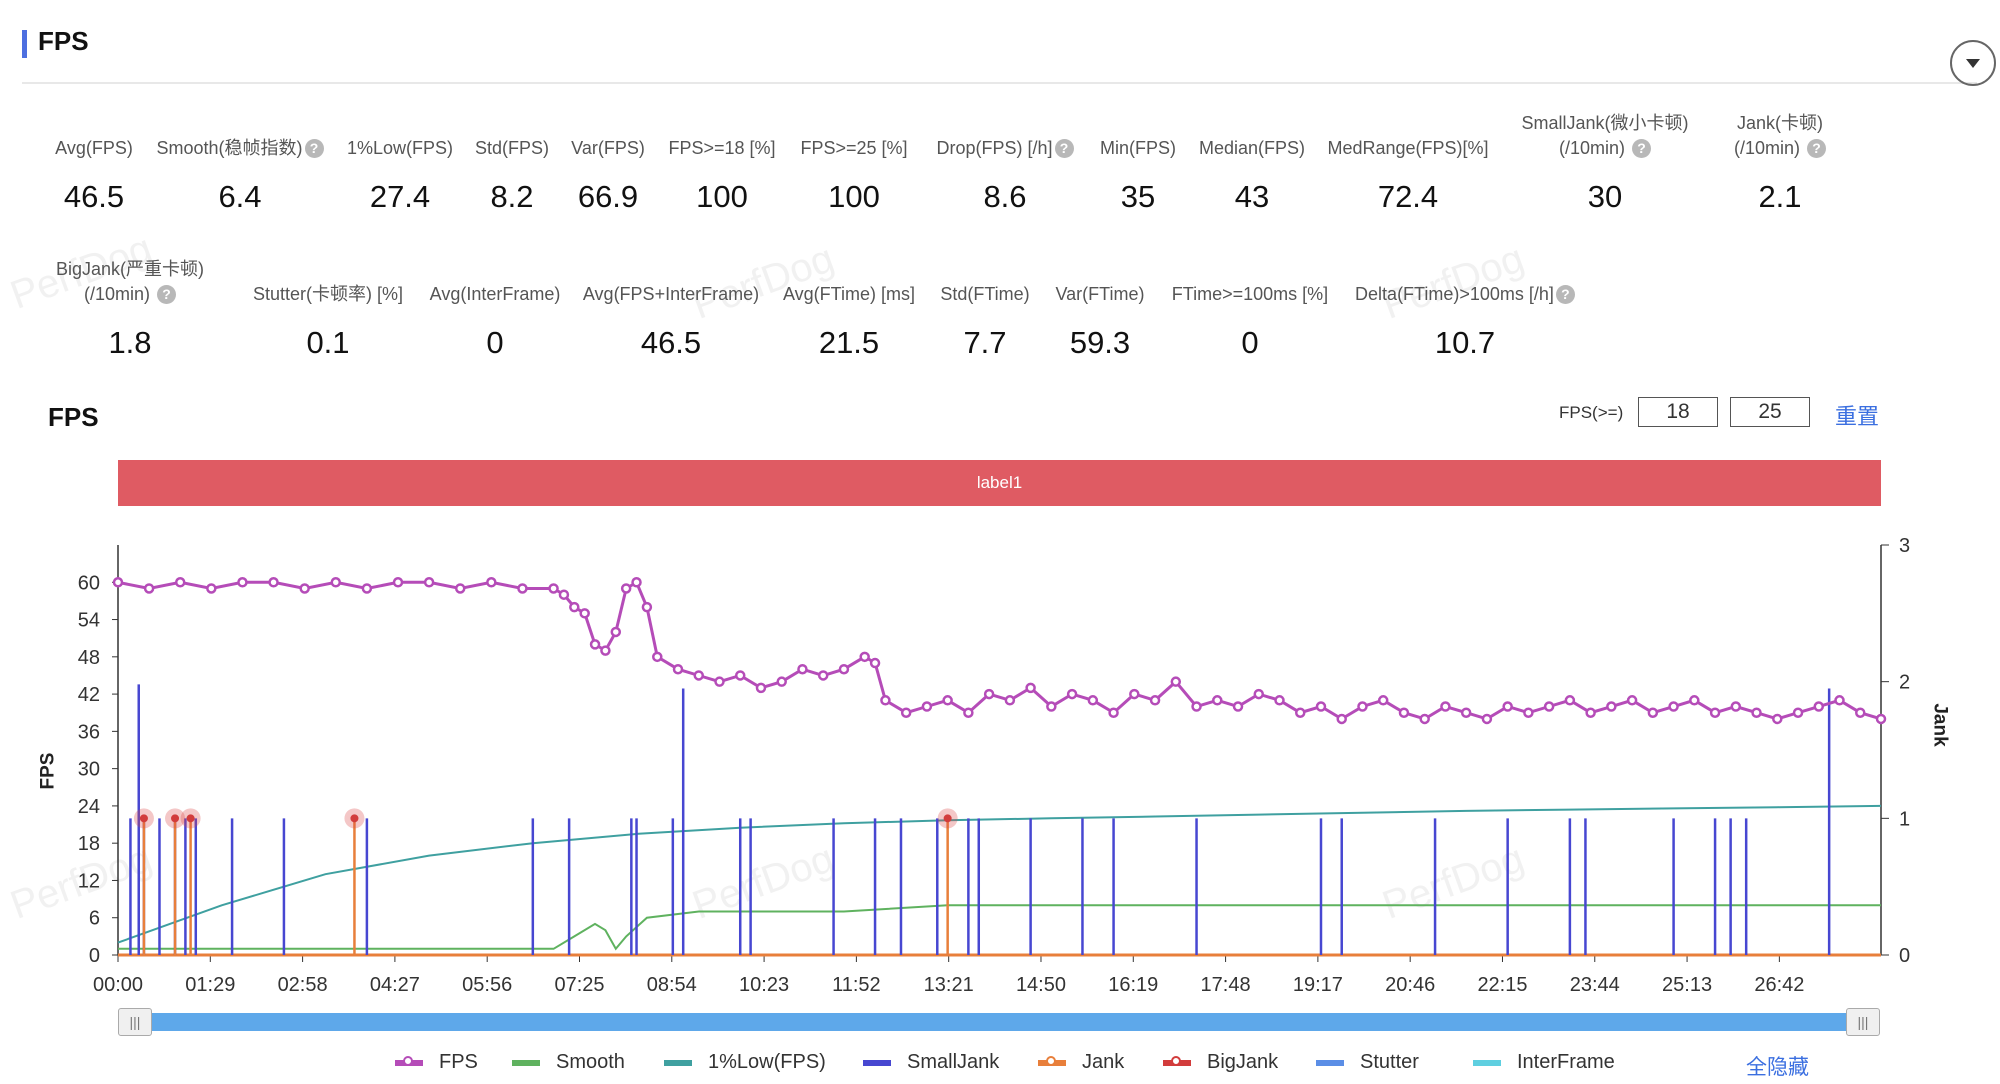 The width and height of the screenshot is (2000, 1084). Describe the element at coordinates (495, 321) in the screenshot. I see `metric-card: Avg(InterFrame) 0` at that location.